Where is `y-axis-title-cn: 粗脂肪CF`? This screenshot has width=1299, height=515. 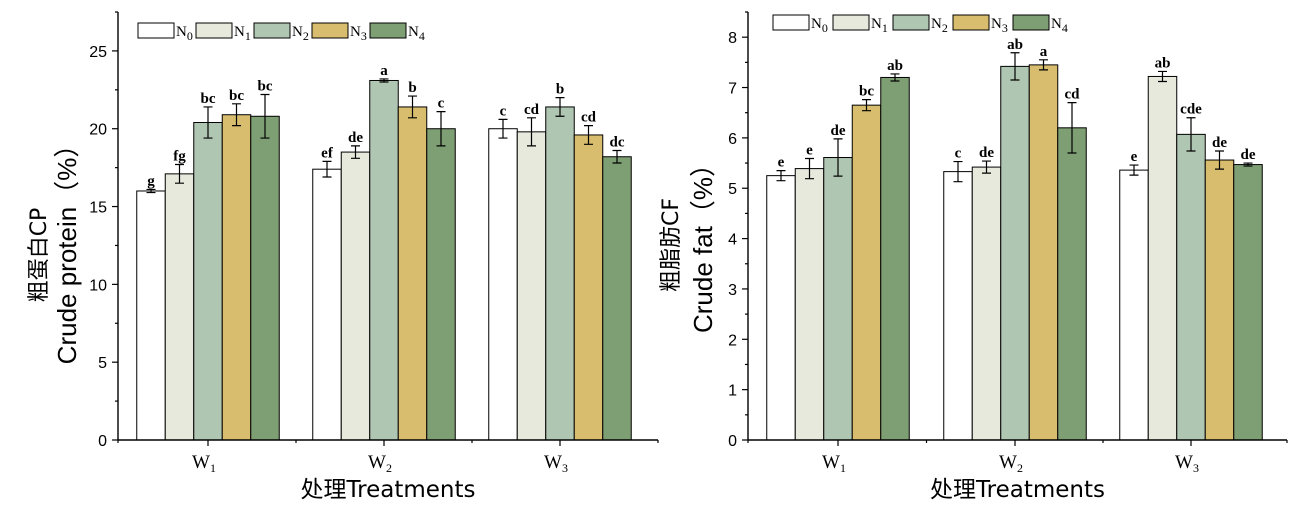 y-axis-title-cn: 粗脂肪CF is located at coordinates (671, 245).